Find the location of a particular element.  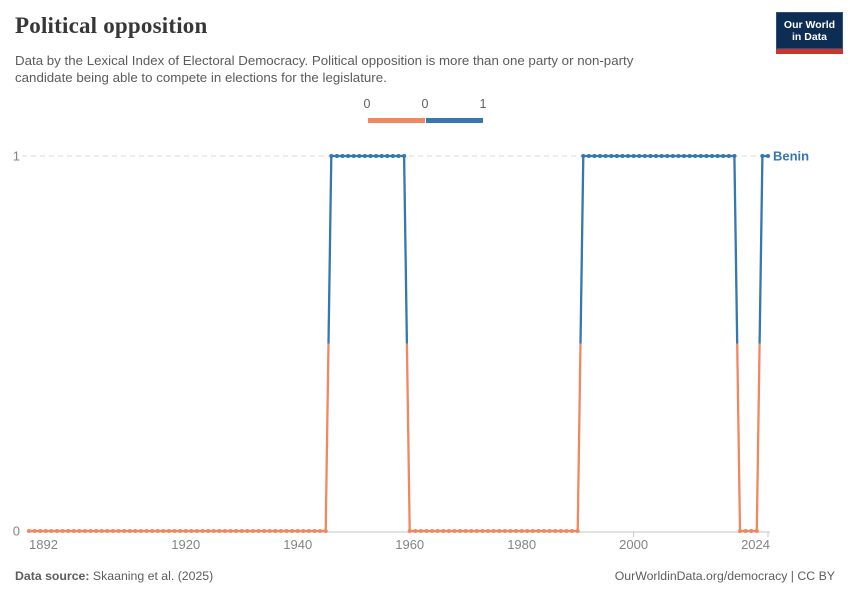

legend-tick-label-mid: 0 is located at coordinates (425, 104).